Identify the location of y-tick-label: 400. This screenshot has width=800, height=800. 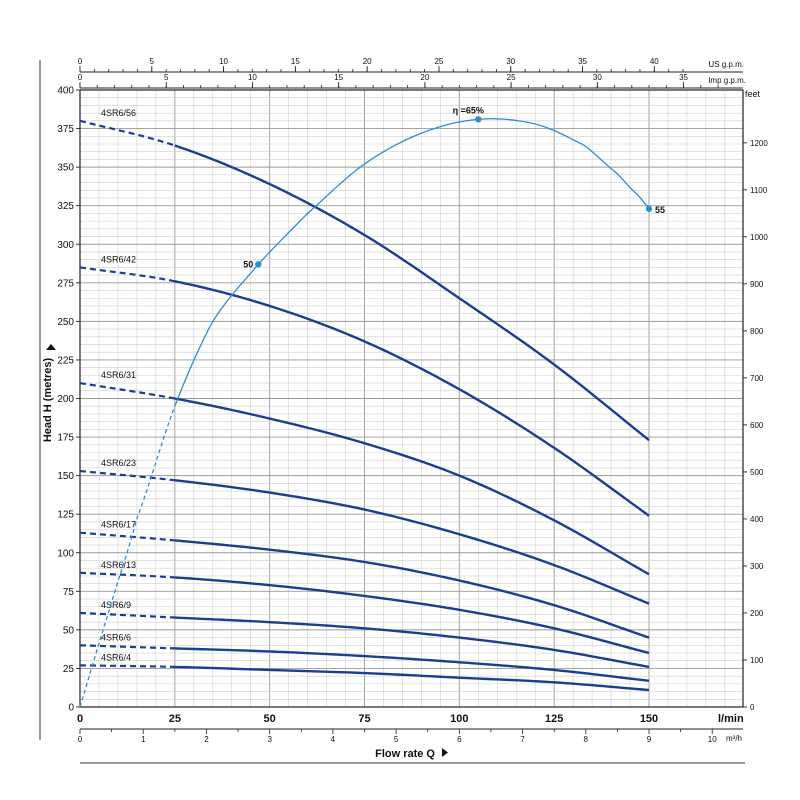
(65, 91).